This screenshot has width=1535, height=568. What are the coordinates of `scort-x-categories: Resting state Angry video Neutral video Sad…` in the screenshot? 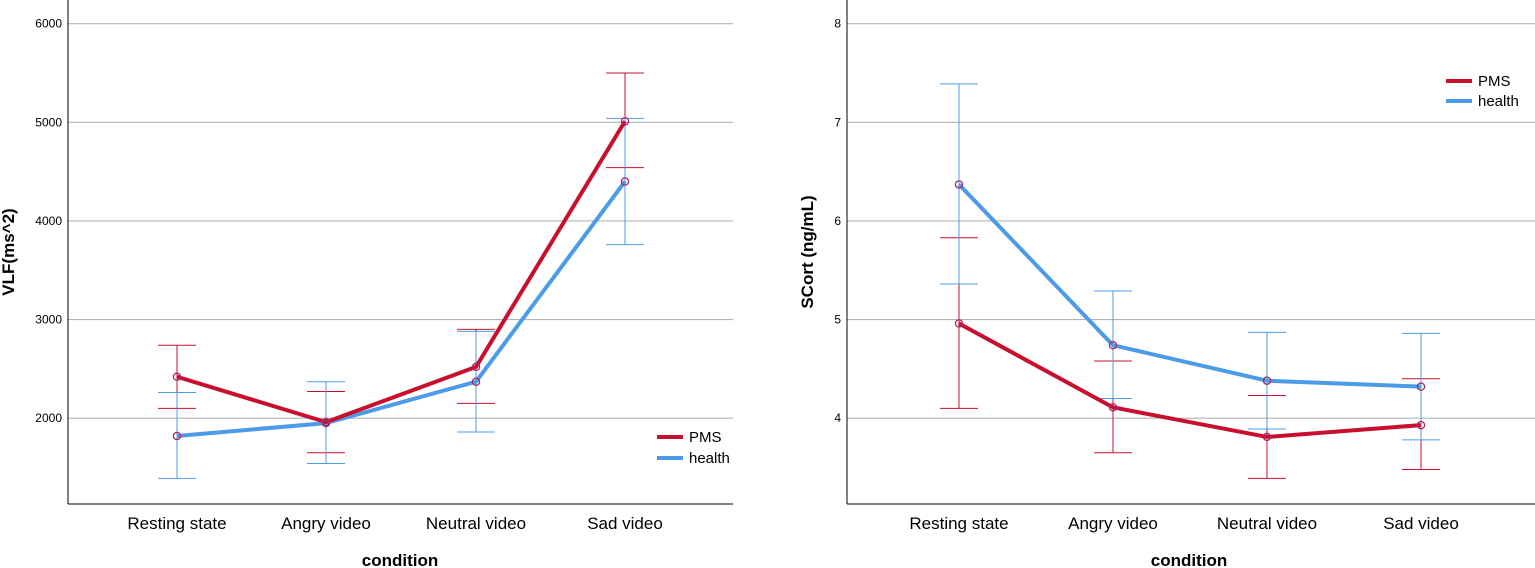 It's located at (1183, 523).